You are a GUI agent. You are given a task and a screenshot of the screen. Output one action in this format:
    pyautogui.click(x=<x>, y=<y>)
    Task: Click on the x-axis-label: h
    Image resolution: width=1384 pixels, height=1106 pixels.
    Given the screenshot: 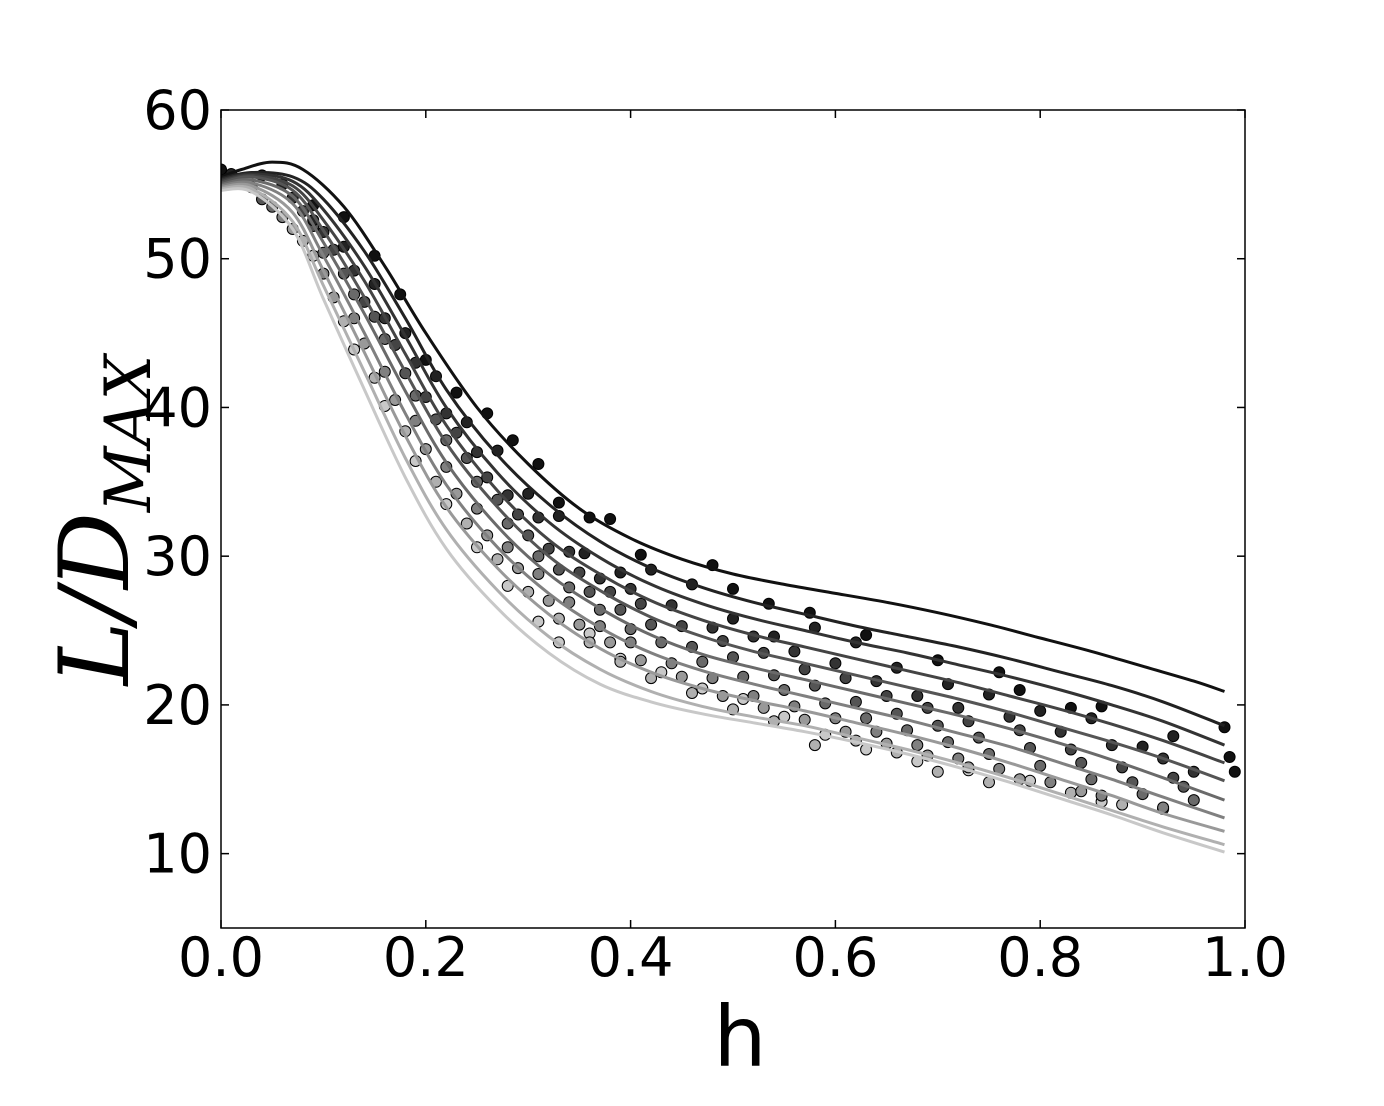 What is the action you would take?
    pyautogui.click(x=739, y=1037)
    